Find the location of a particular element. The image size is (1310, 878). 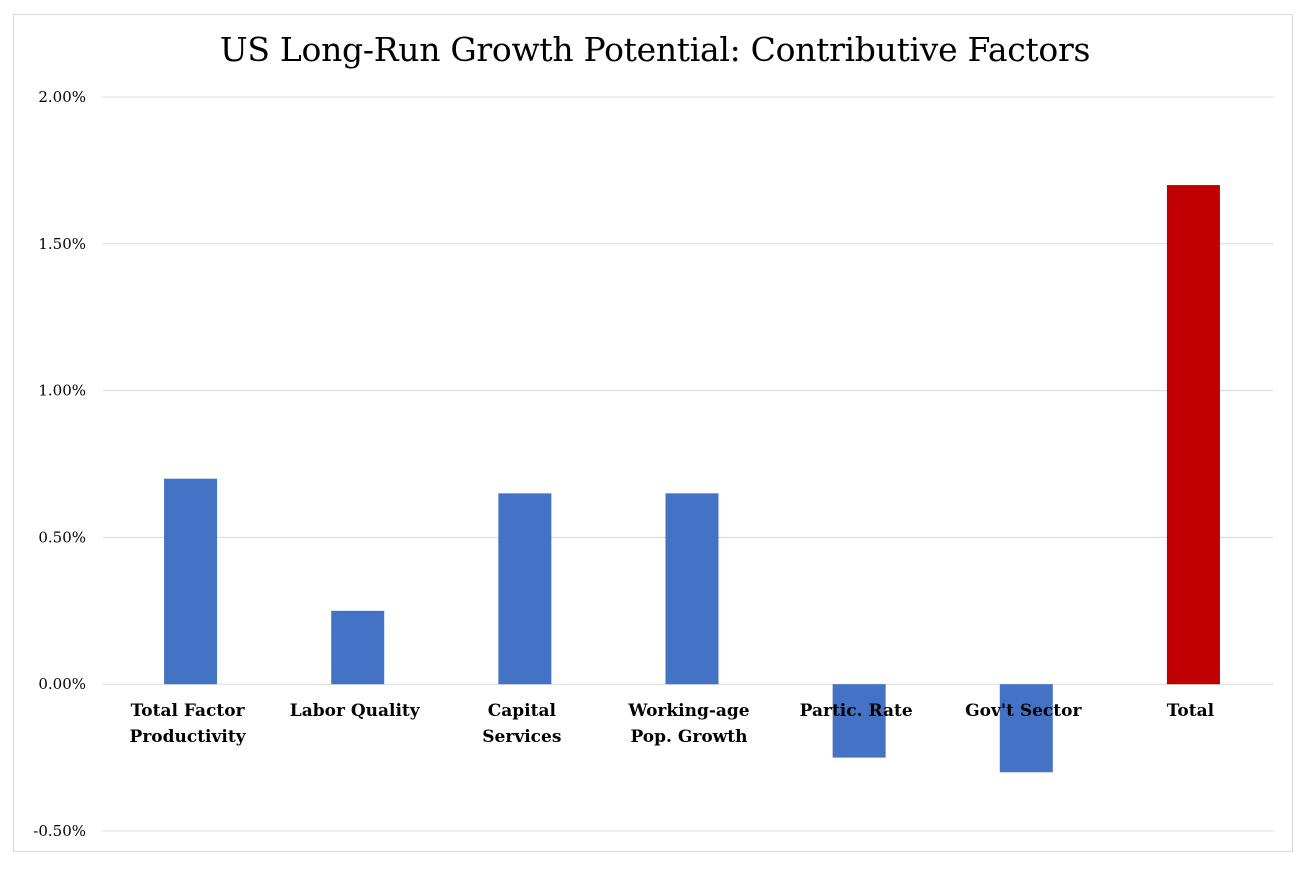

x-tick-label-line: Labor Quality is located at coordinates (355, 711).